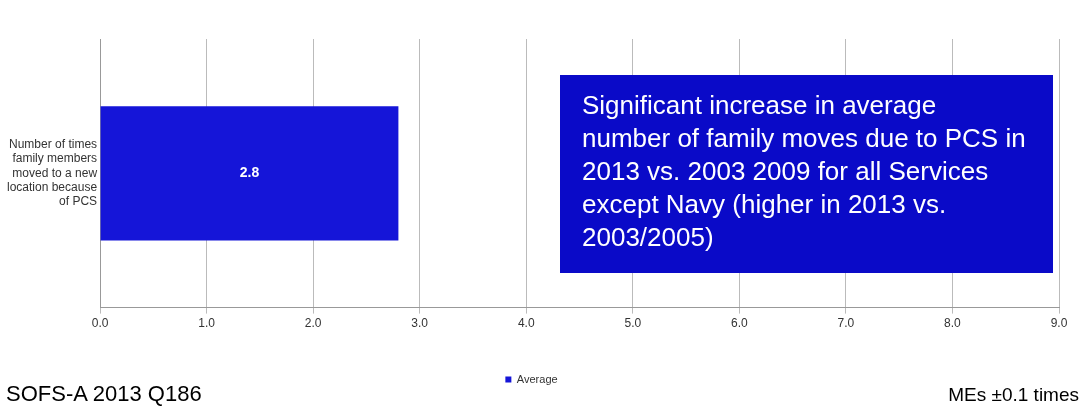  What do you see at coordinates (846, 323) in the screenshot?
I see `x-tick-label: 7.0` at bounding box center [846, 323].